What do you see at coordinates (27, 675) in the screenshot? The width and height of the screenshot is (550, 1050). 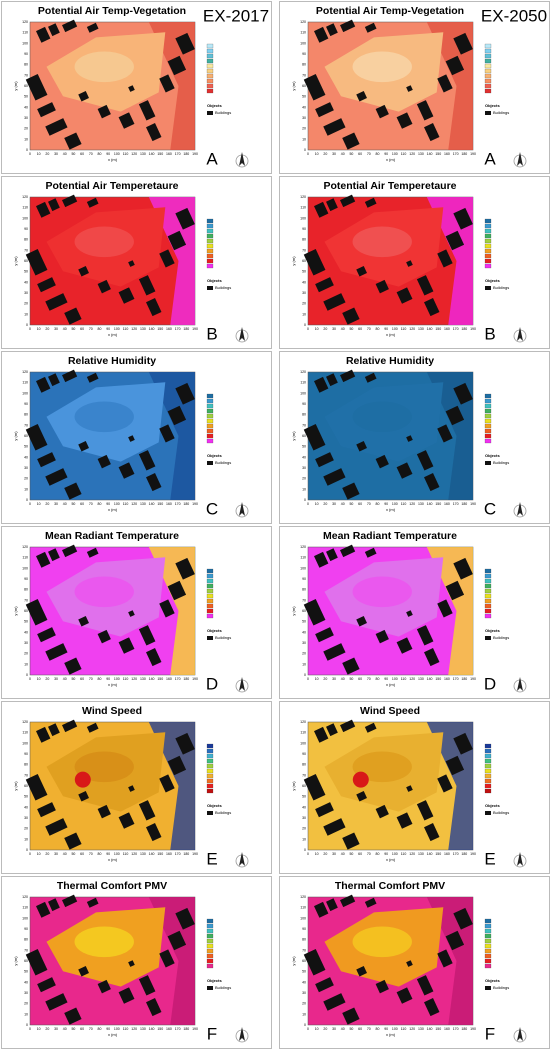 I see `y-tick-label: 0` at bounding box center [27, 675].